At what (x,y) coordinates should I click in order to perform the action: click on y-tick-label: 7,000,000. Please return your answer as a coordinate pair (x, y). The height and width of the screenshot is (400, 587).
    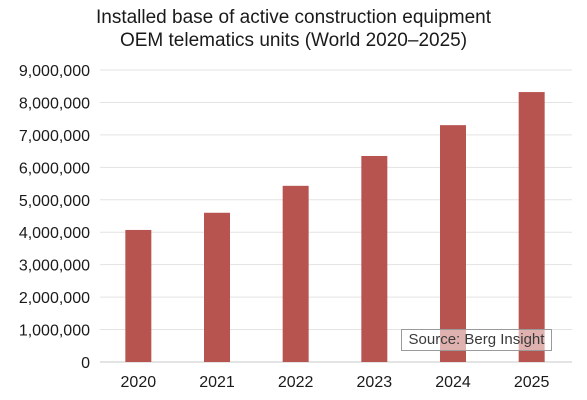
    Looking at the image, I should click on (54, 136).